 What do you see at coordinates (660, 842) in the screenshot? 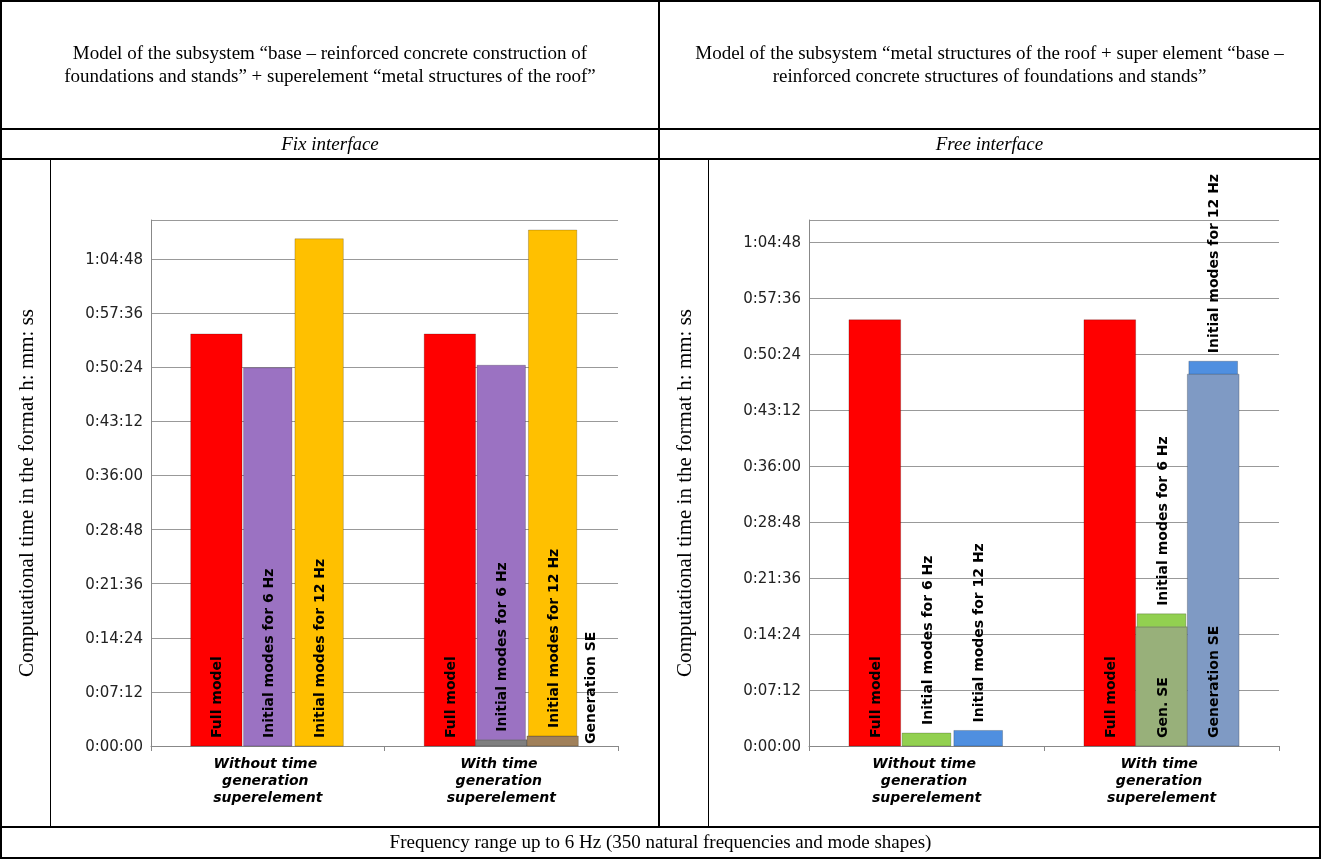
I see `text: Frequency range up to 6 Hz (350 natural frequencies and mode shapes)` at bounding box center [660, 842].